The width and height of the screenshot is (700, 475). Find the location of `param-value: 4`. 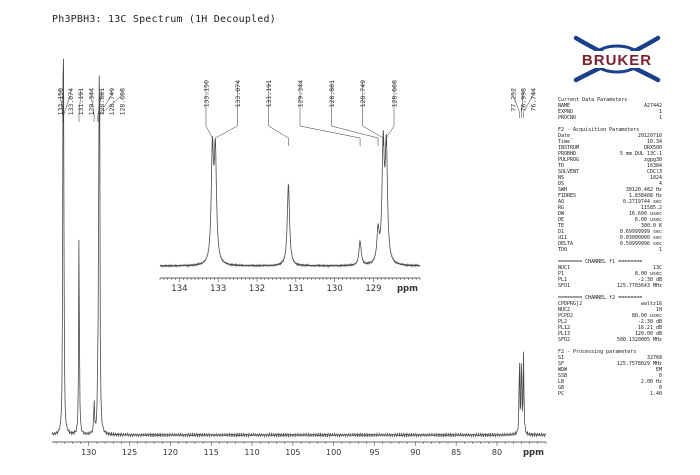

param-value: 4 is located at coordinates (660, 184).